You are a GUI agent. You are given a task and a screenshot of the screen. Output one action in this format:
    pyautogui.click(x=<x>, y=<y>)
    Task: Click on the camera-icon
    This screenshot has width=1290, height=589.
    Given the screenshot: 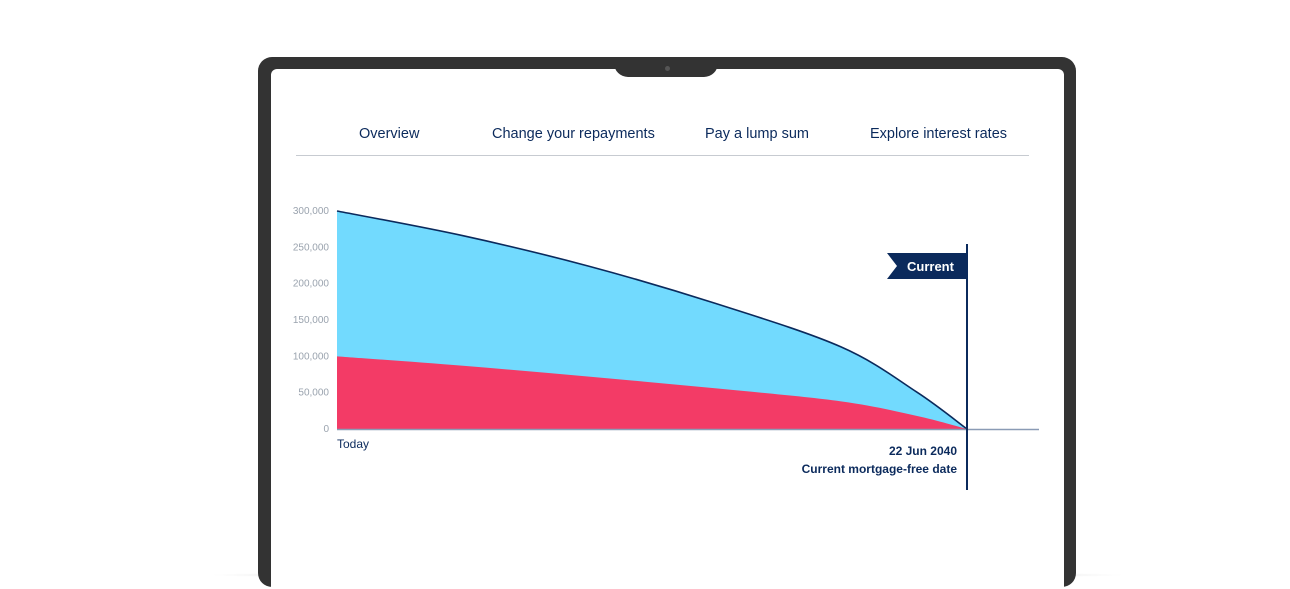 What is the action you would take?
    pyautogui.click(x=667, y=68)
    